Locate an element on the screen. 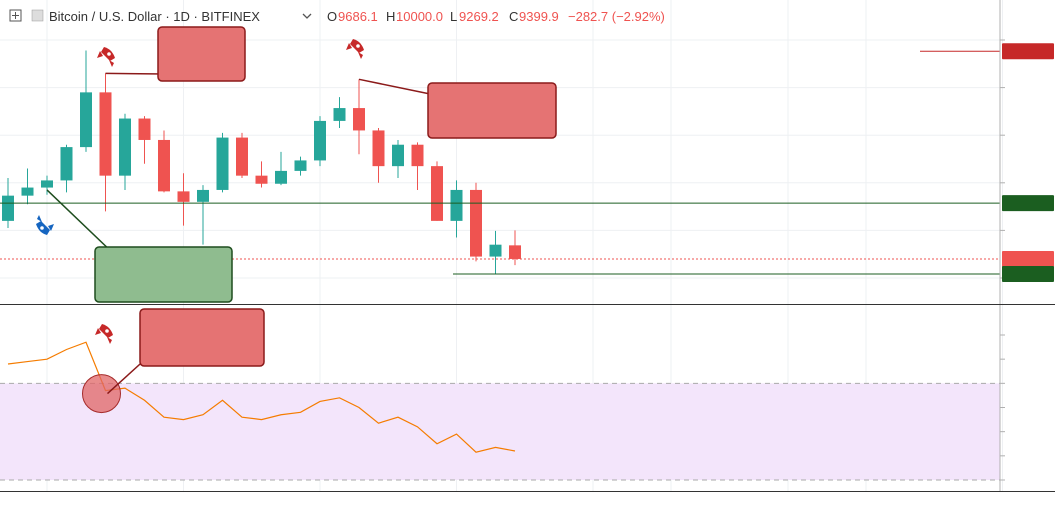  y-axis-labels is located at coordinates (1002, 260).